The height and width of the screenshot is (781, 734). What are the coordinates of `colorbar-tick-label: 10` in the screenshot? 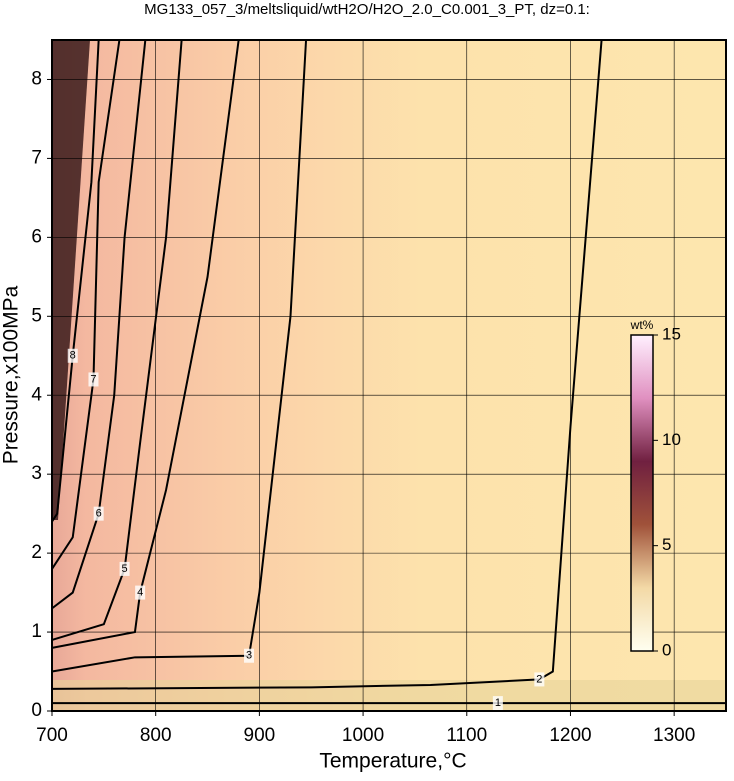 It's located at (671, 439).